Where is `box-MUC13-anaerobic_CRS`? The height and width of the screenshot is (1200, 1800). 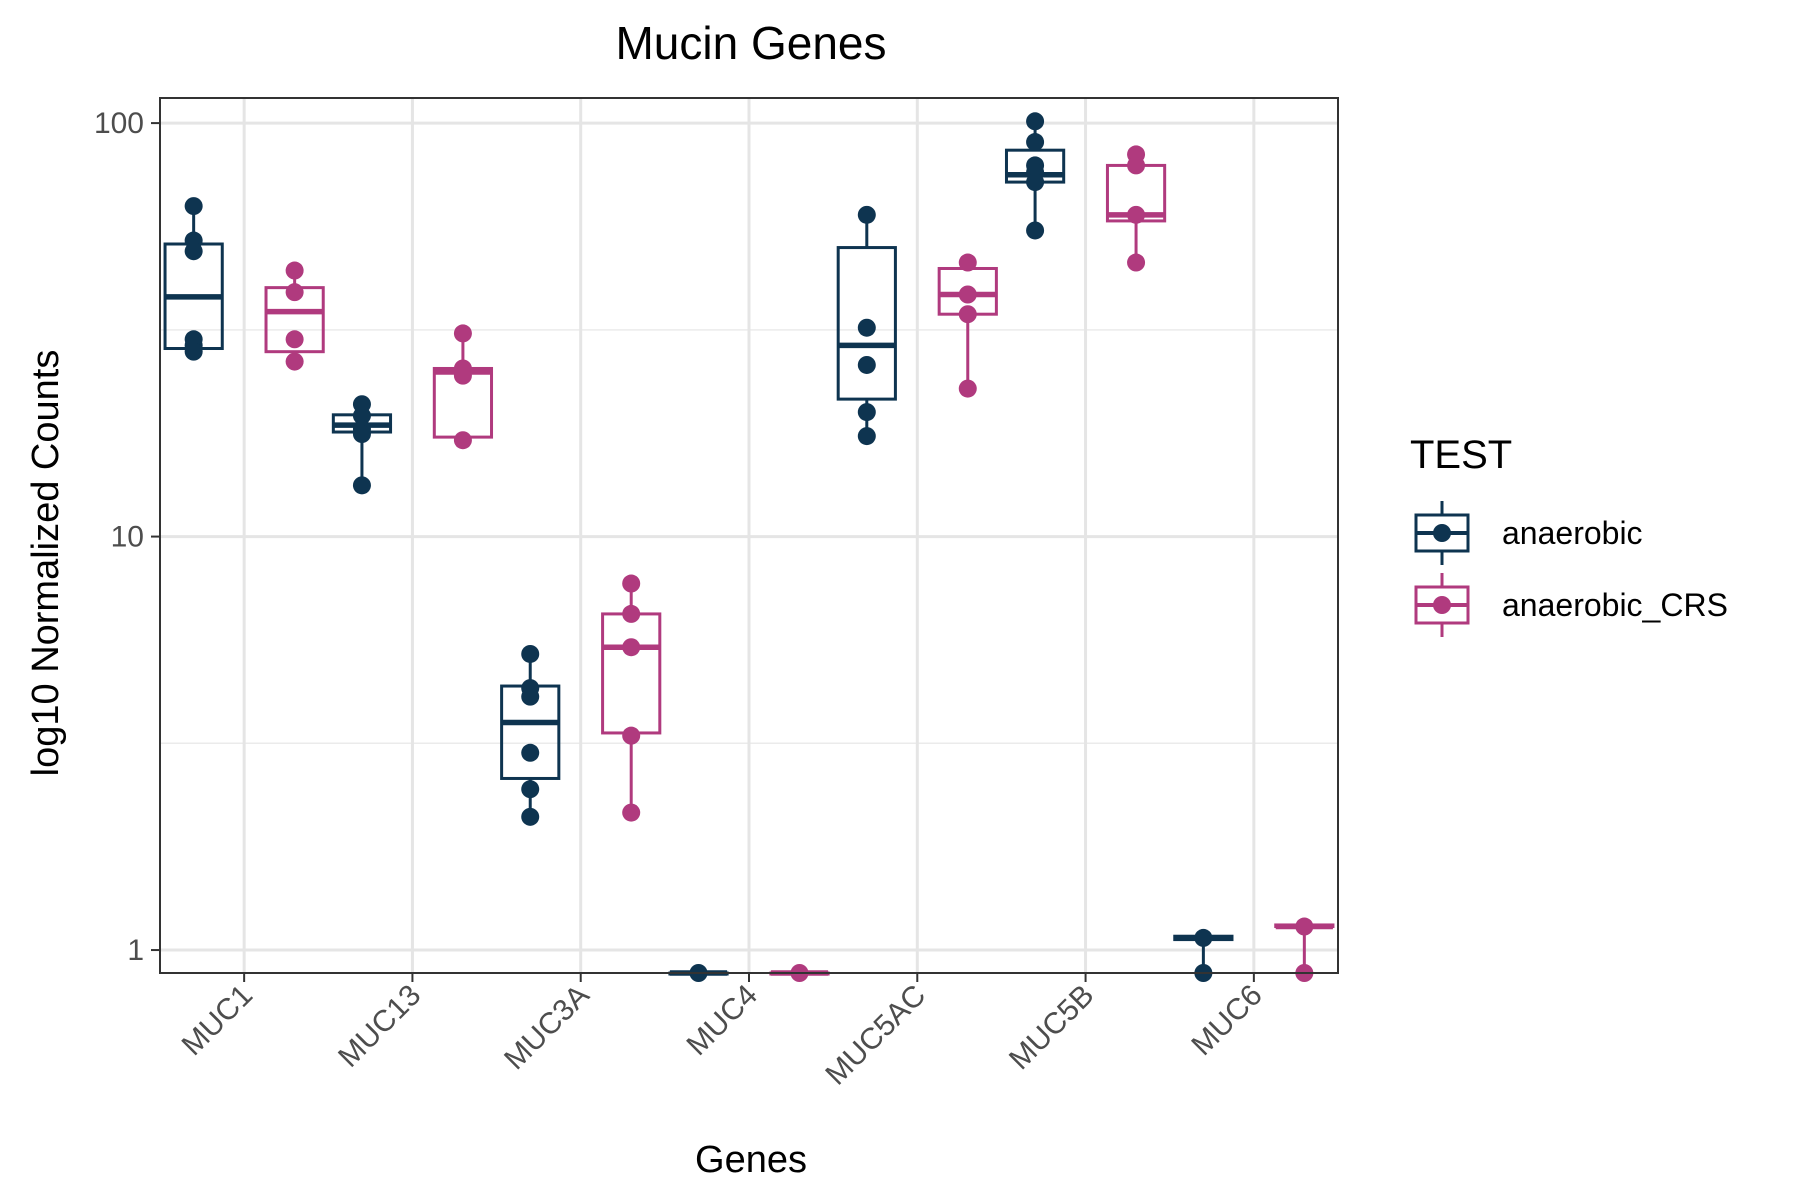 box-MUC13-anaerobic_CRS is located at coordinates (463, 387).